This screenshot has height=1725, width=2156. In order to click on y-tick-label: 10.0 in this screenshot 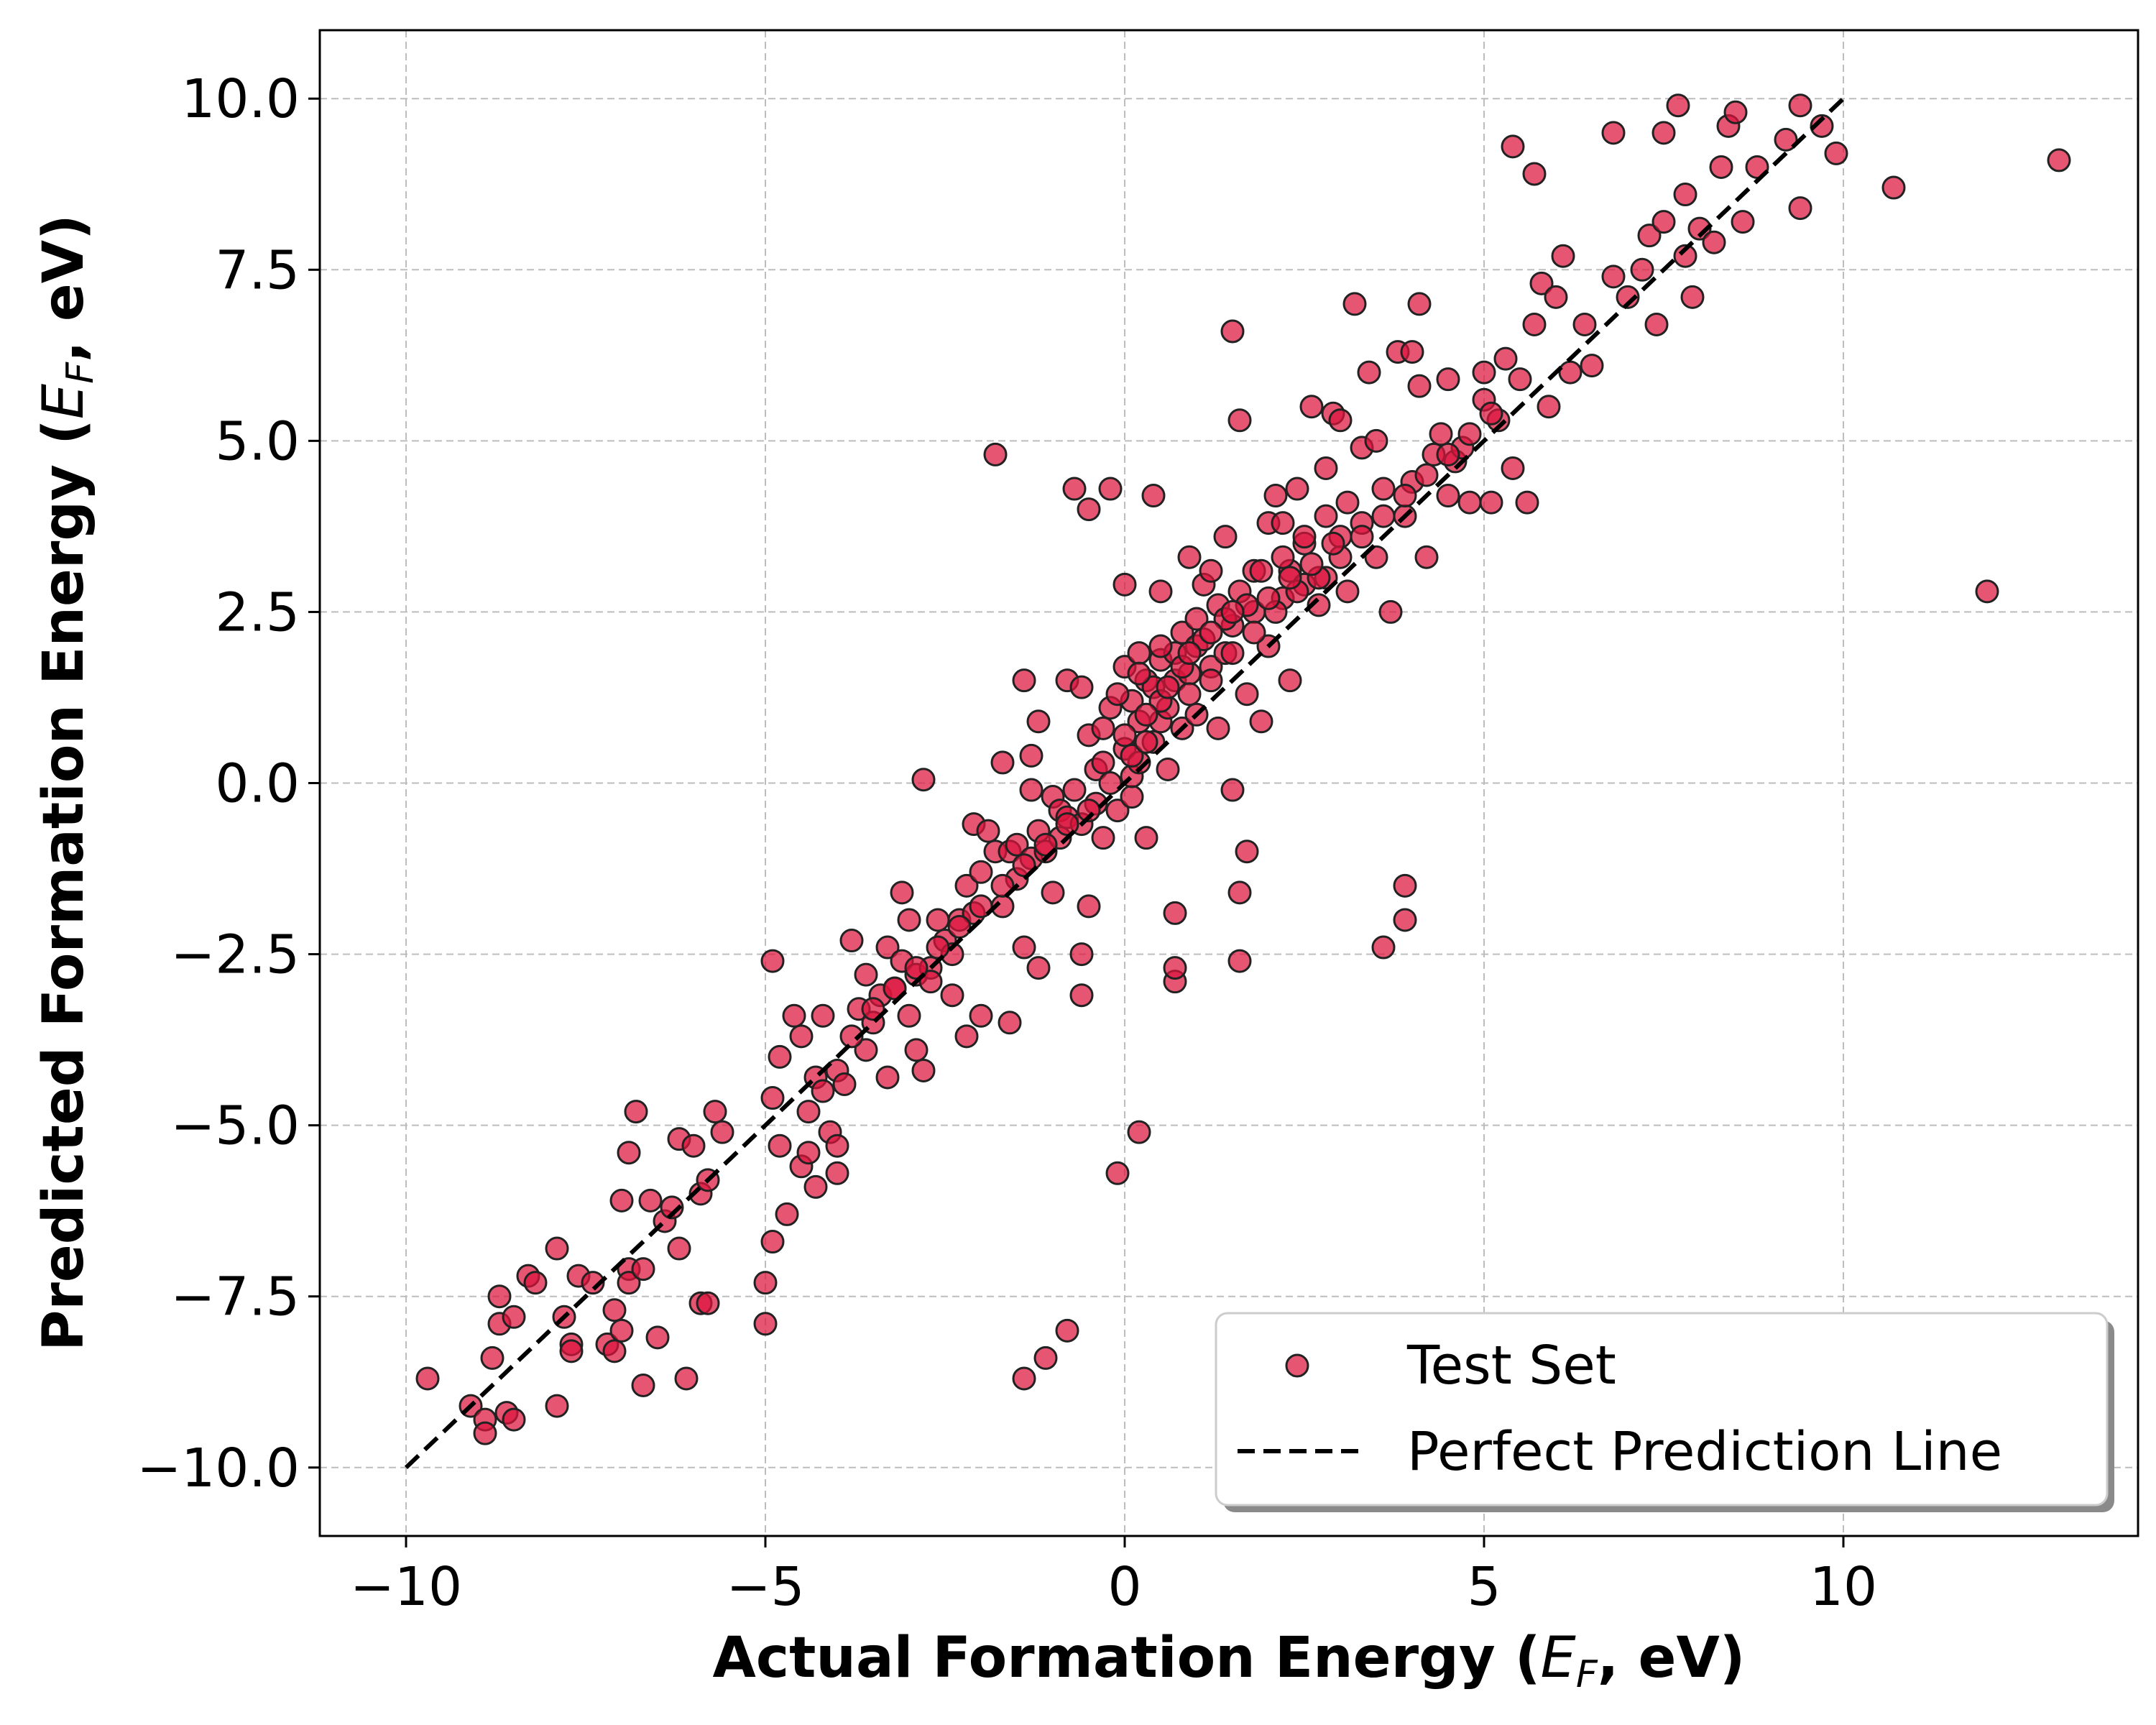, I will do `click(240, 99)`.